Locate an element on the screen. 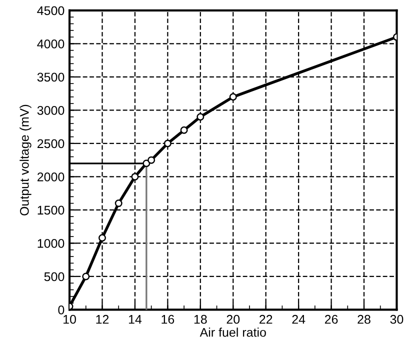 Image resolution: width=409 pixels, height=348 pixels. x-tick-label: 14 is located at coordinates (135, 319).